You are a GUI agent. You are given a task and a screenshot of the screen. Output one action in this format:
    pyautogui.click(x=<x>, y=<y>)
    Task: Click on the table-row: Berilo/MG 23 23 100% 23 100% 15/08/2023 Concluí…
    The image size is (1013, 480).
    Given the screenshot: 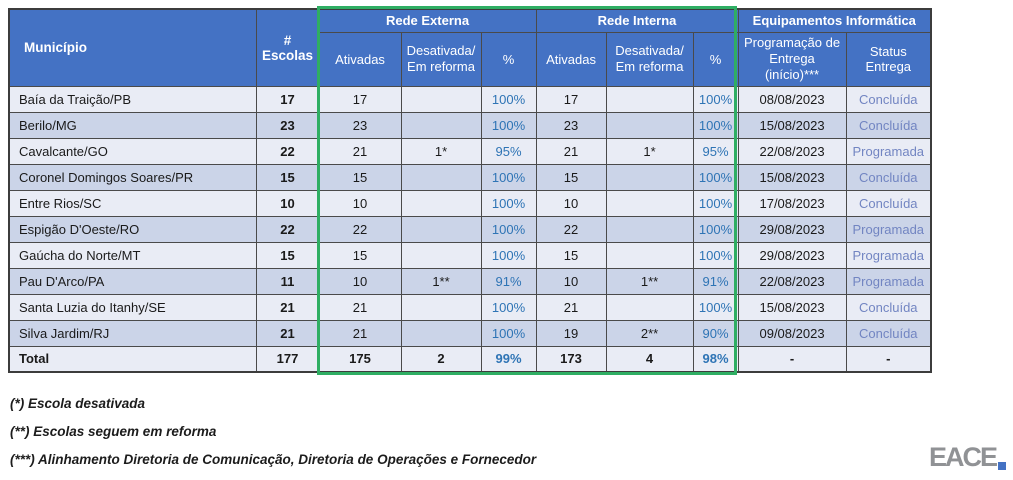 What is the action you would take?
    pyautogui.click(x=470, y=125)
    